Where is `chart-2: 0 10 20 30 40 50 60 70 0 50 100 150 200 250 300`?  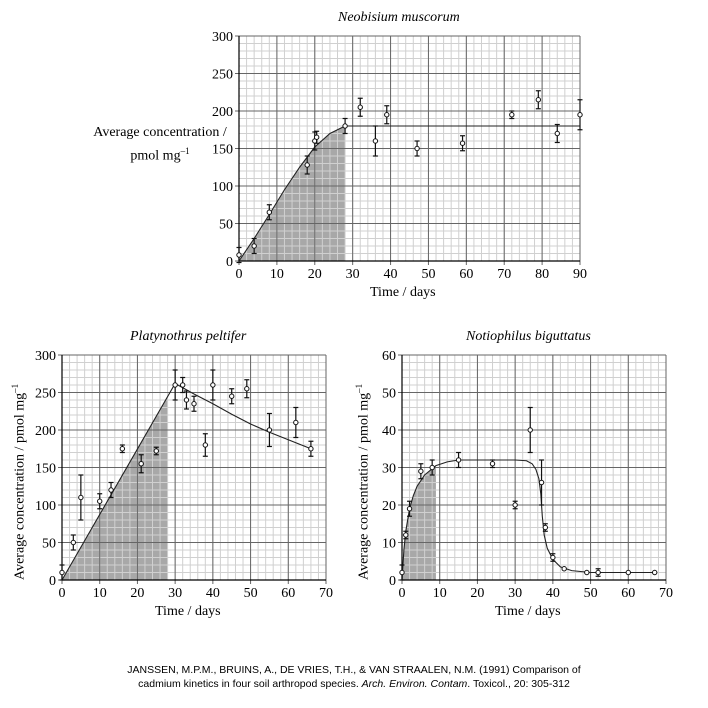
chart-2: 0 10 20 30 40 50 60 70 0 50 100 150 200 250 300 is located at coordinates (184, 475).